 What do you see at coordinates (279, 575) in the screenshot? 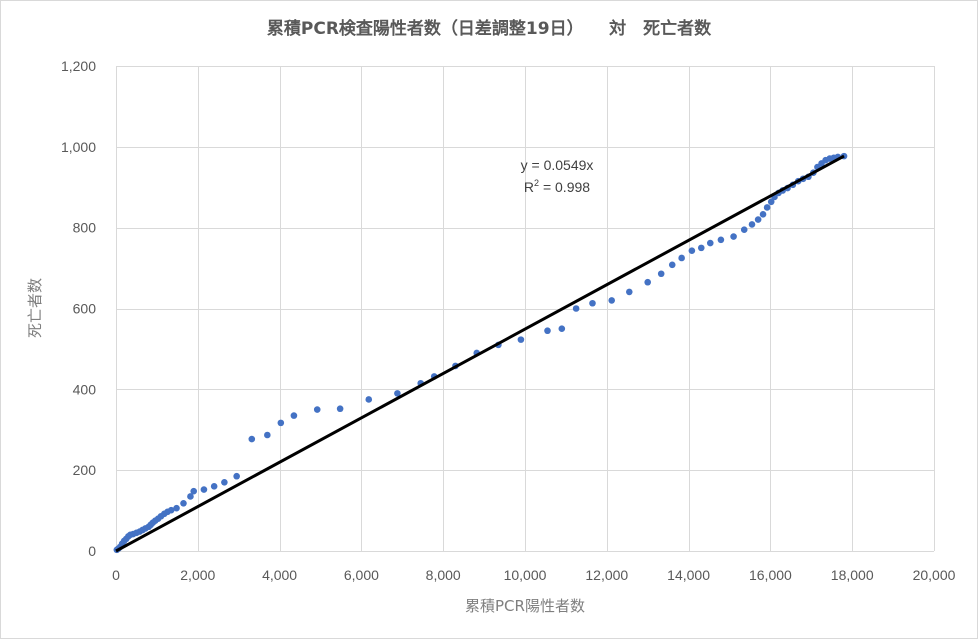
I see `x-tick-label: 4,000` at bounding box center [279, 575].